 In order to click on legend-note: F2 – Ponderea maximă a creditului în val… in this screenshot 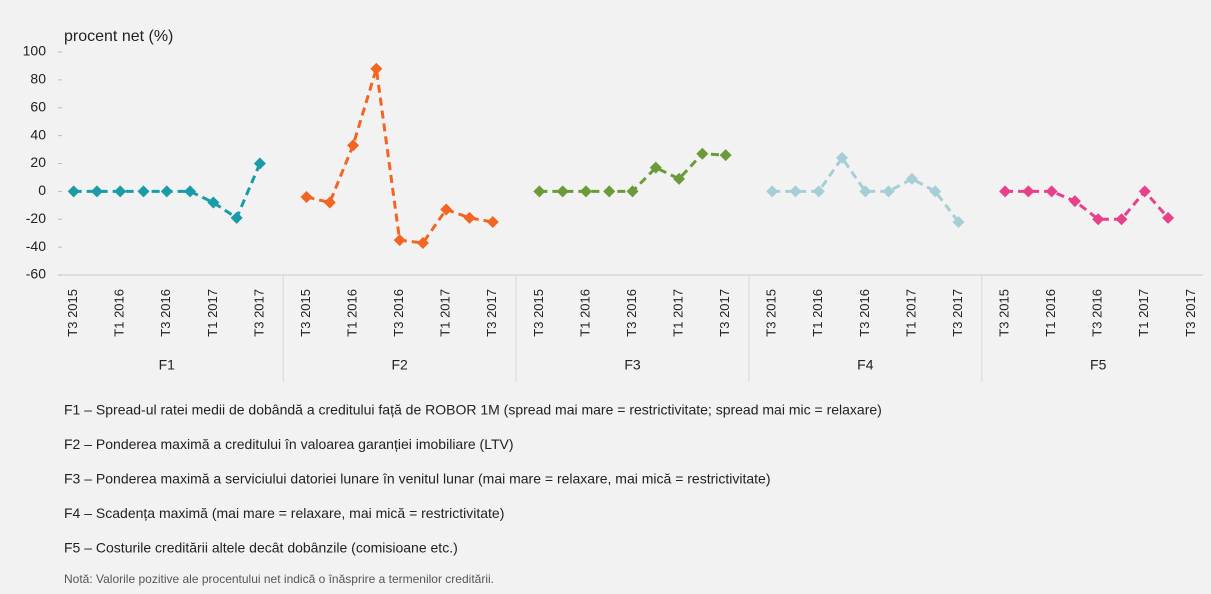, I will do `click(289, 444)`.